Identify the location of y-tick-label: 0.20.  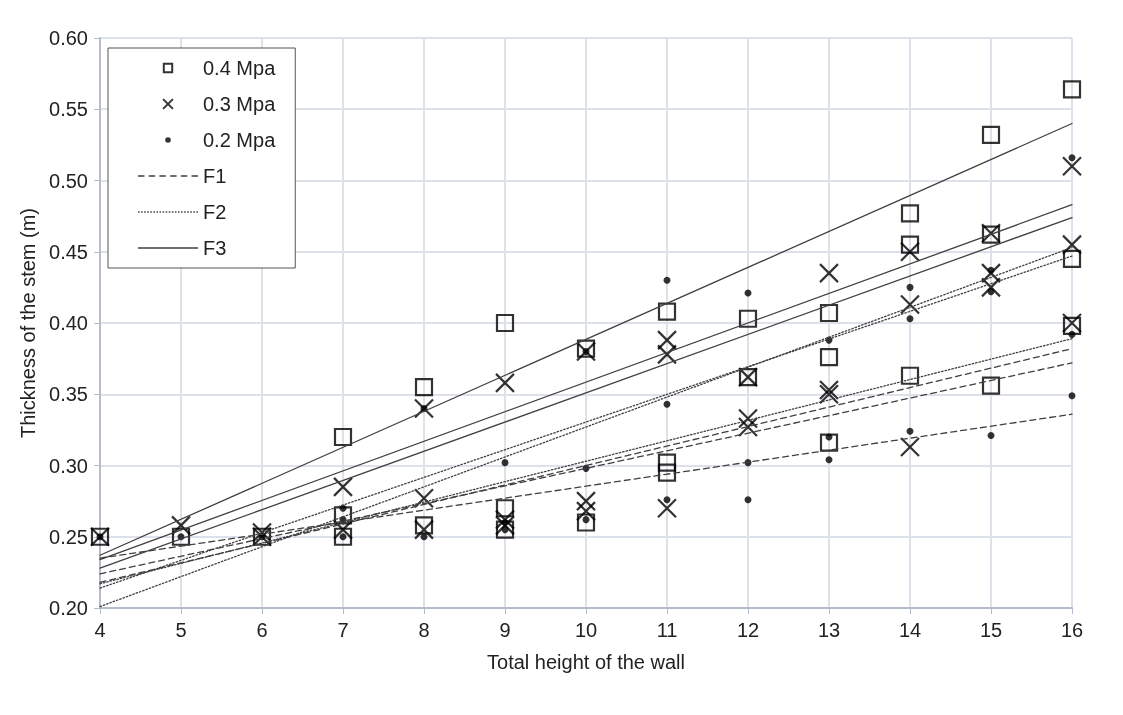
(68, 608).